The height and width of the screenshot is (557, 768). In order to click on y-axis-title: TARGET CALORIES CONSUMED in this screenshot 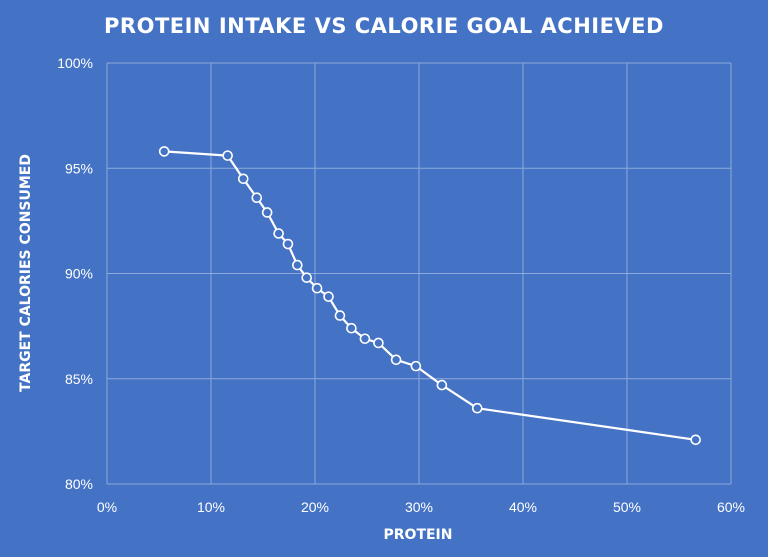, I will do `click(26, 273)`.